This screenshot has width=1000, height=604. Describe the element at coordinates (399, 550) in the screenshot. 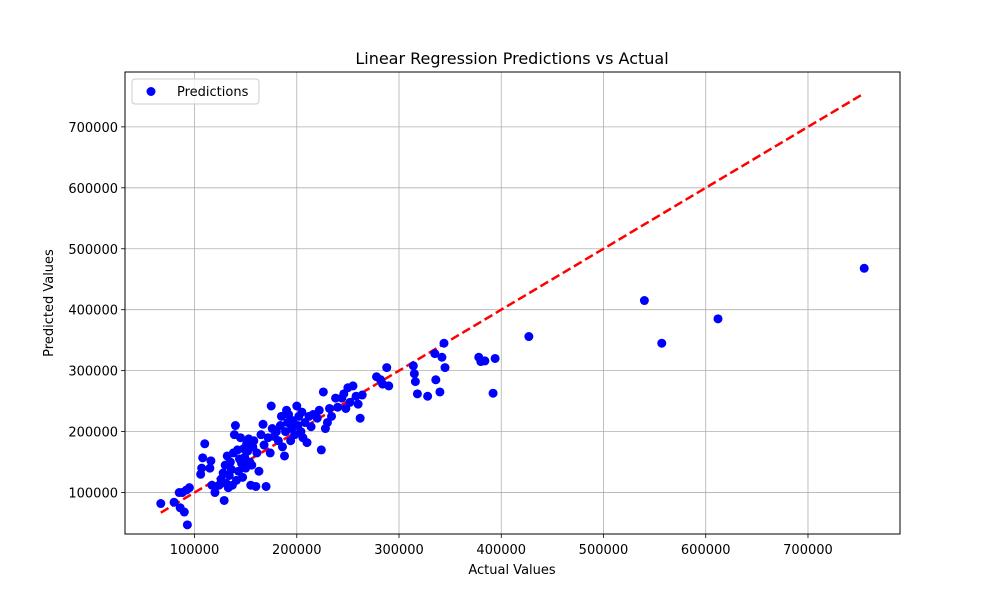

I see `x-tick-label: 300000` at that location.